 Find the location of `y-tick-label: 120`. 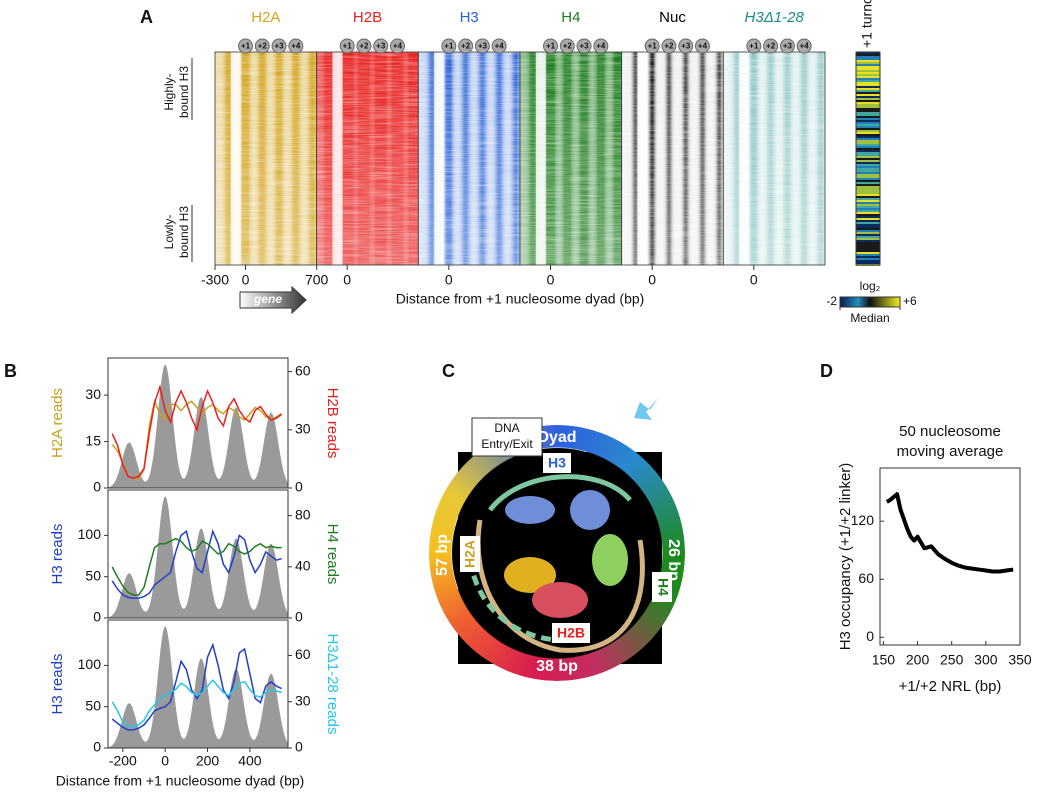

y-tick-label: 120 is located at coordinates (863, 520).